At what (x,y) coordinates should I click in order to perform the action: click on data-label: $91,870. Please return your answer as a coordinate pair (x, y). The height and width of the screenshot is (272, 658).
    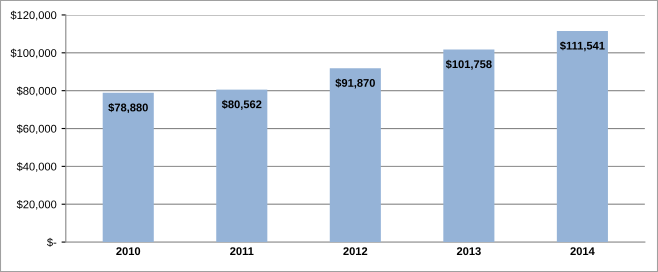
    Looking at the image, I should click on (355, 83).